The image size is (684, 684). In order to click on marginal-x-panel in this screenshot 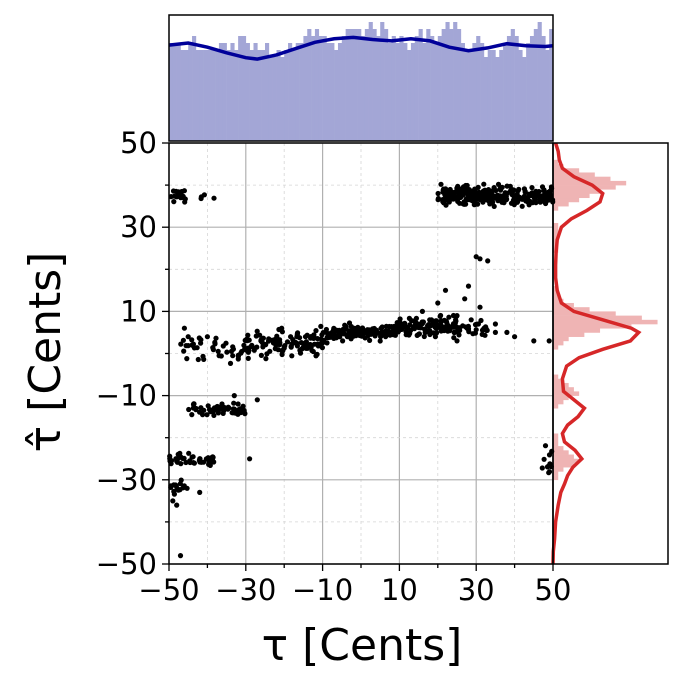, I will do `click(361, 81)`.